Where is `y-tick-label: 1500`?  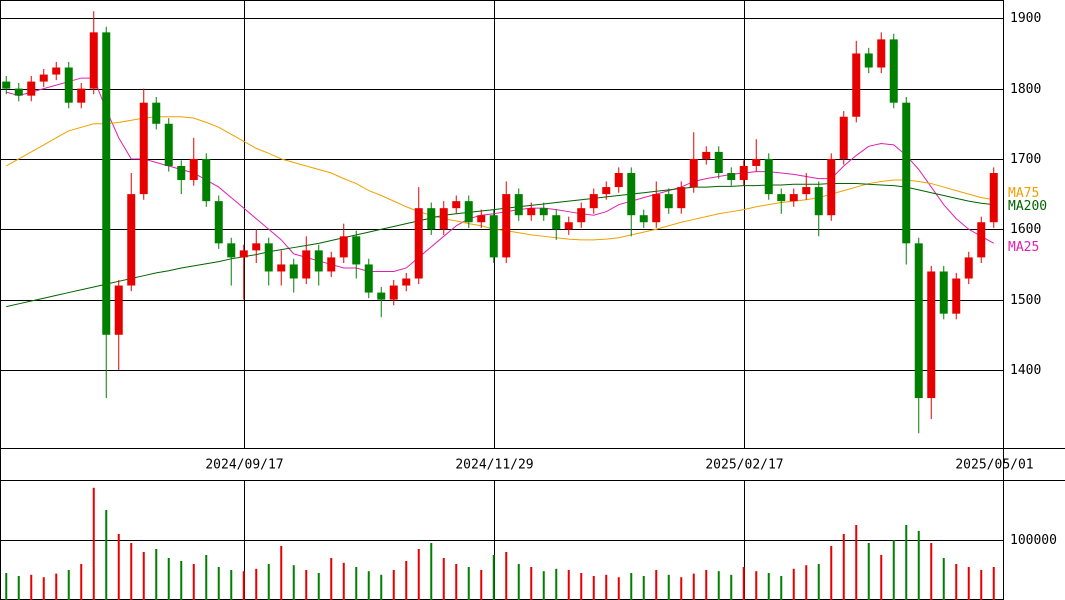 y-tick-label: 1500 is located at coordinates (1025, 300).